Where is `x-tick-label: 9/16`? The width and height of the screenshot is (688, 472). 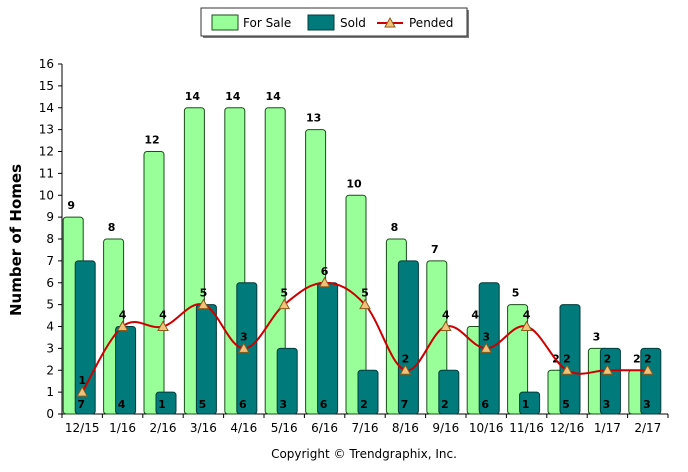
x-tick-label: 9/16 is located at coordinates (445, 428).